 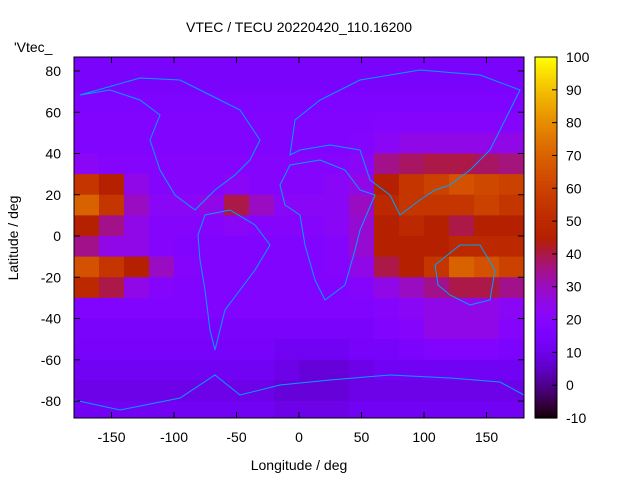 I want to click on x-tick-label: -50, so click(x=236, y=437).